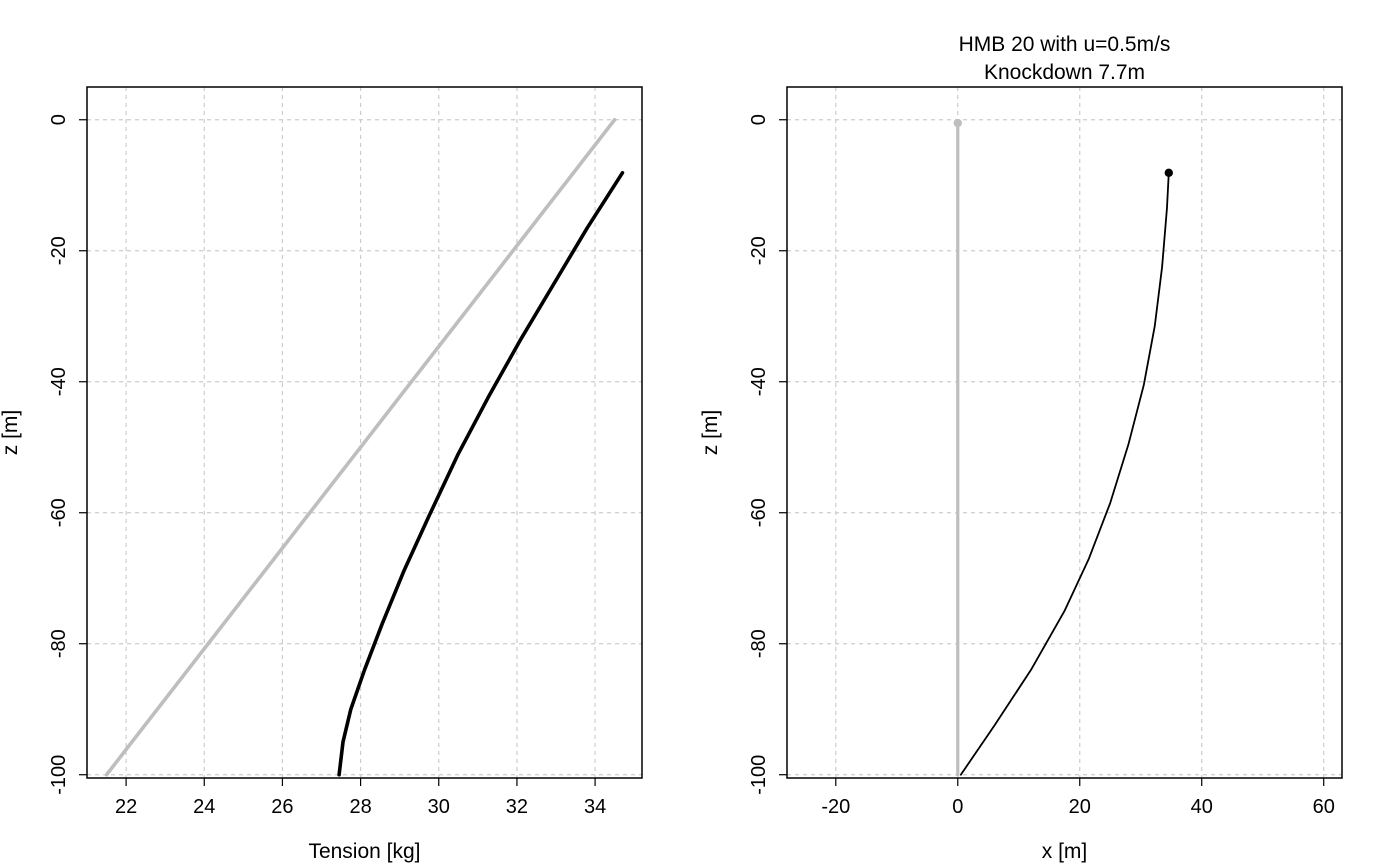 Image resolution: width=1400 pixels, height=865 pixels. What do you see at coordinates (59, 512) in the screenshot?
I see `panel-1-y-tick-label: -60` at bounding box center [59, 512].